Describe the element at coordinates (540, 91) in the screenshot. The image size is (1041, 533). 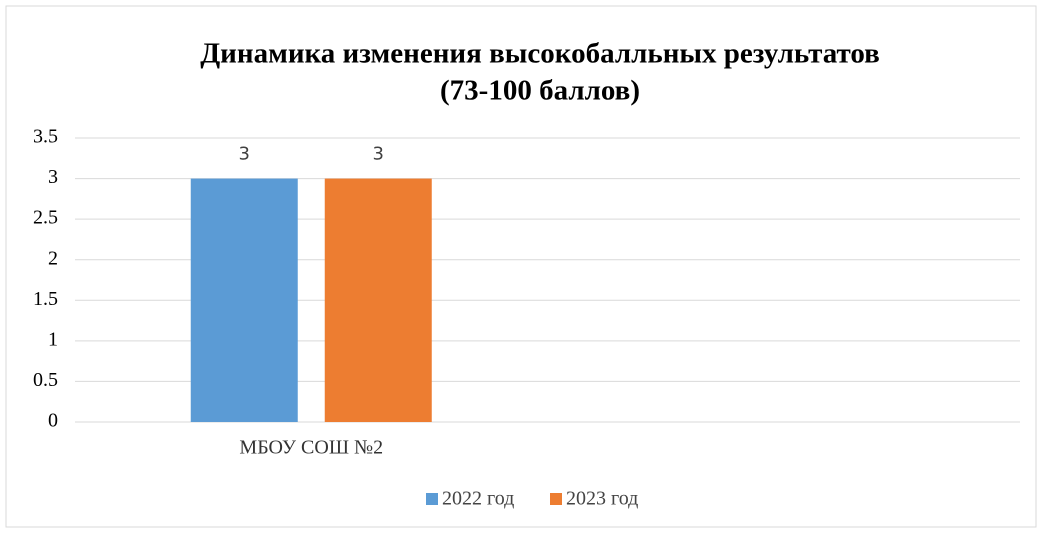
I see `chart-title: (73-100 баллов)` at that location.